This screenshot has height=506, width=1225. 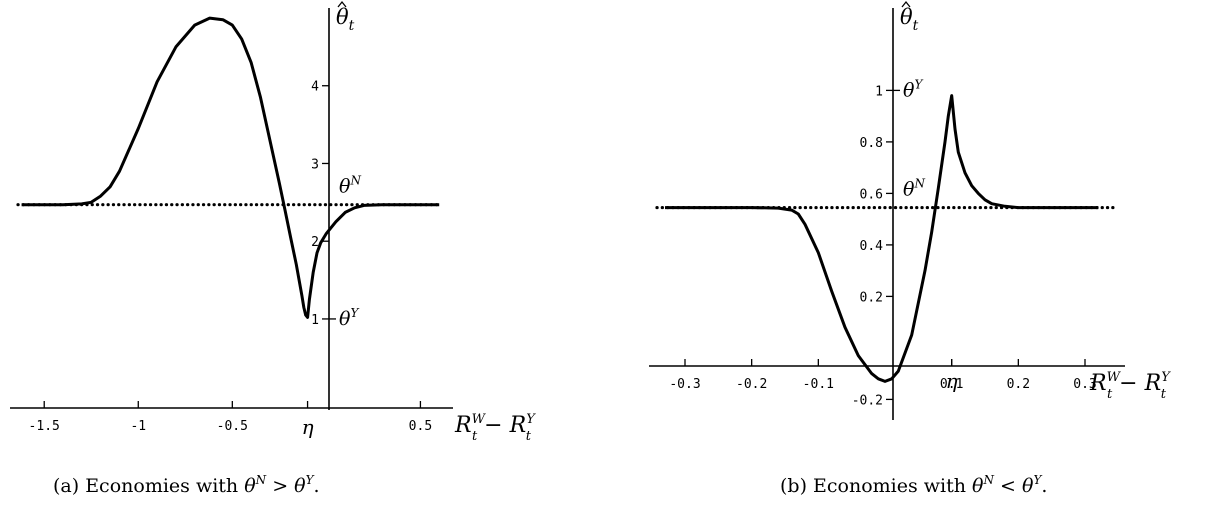 I want to click on caption: (a) Economies with θN > θY., so click(x=186, y=485).